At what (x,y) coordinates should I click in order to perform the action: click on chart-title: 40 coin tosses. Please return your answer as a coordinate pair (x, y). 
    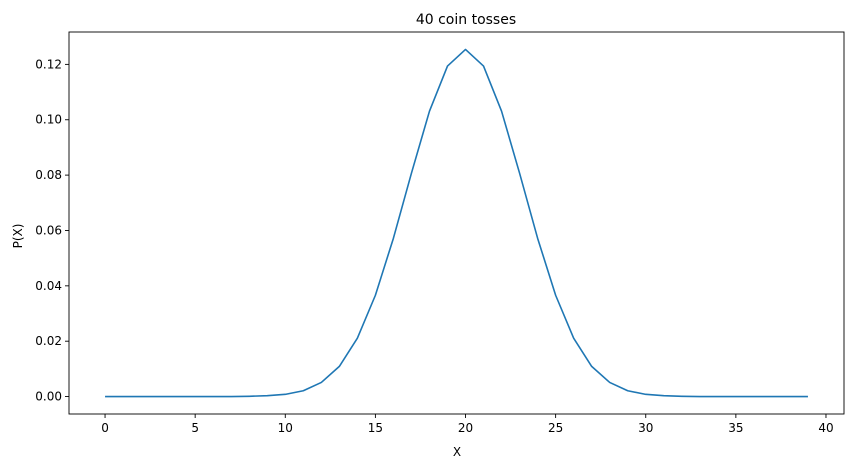
    Looking at the image, I should click on (466, 20).